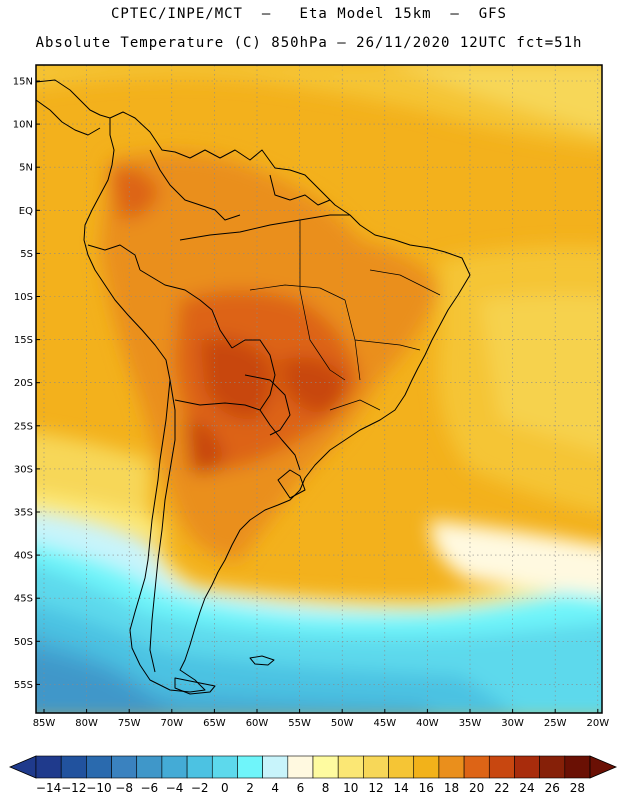 Image resolution: width=618 pixels, height=800 pixels. What do you see at coordinates (291, 484) in the screenshot?
I see `border-uruguay` at bounding box center [291, 484].